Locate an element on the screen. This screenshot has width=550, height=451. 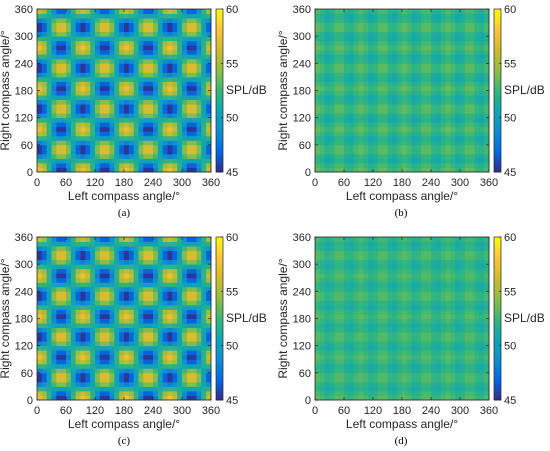
panel-a-colorbar-tick-label: 60 is located at coordinates (232, 10).